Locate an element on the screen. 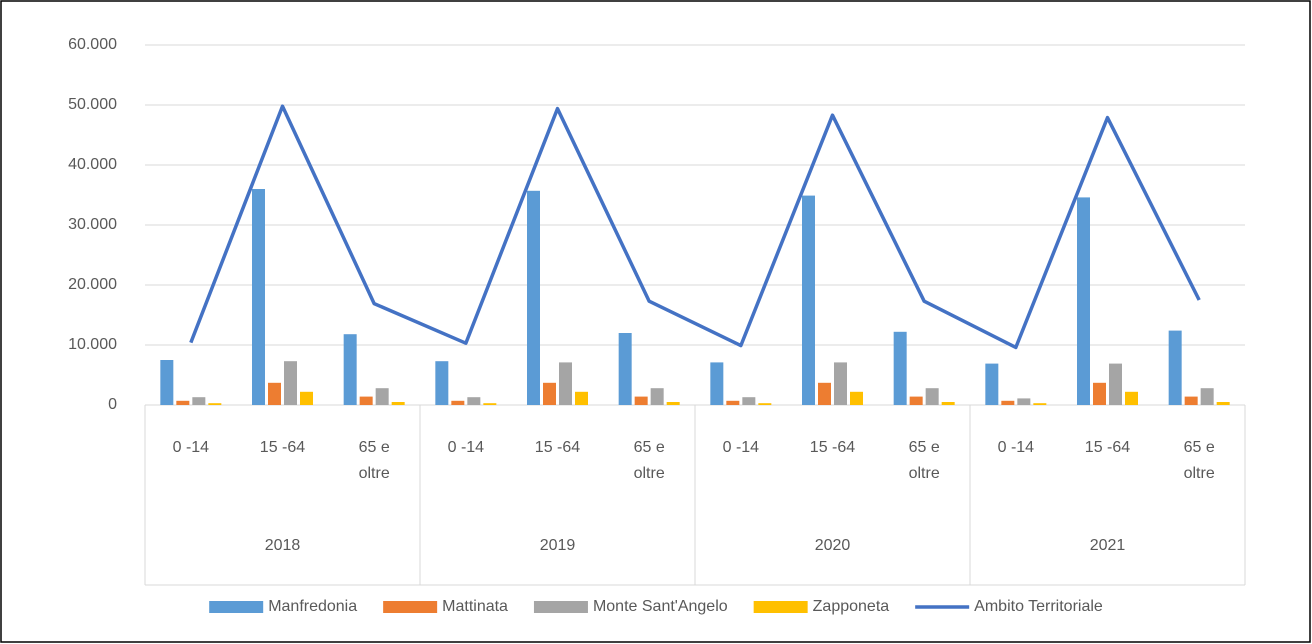 This screenshot has width=1312, height=644. y-tick-label: 60.000 is located at coordinates (92, 44).